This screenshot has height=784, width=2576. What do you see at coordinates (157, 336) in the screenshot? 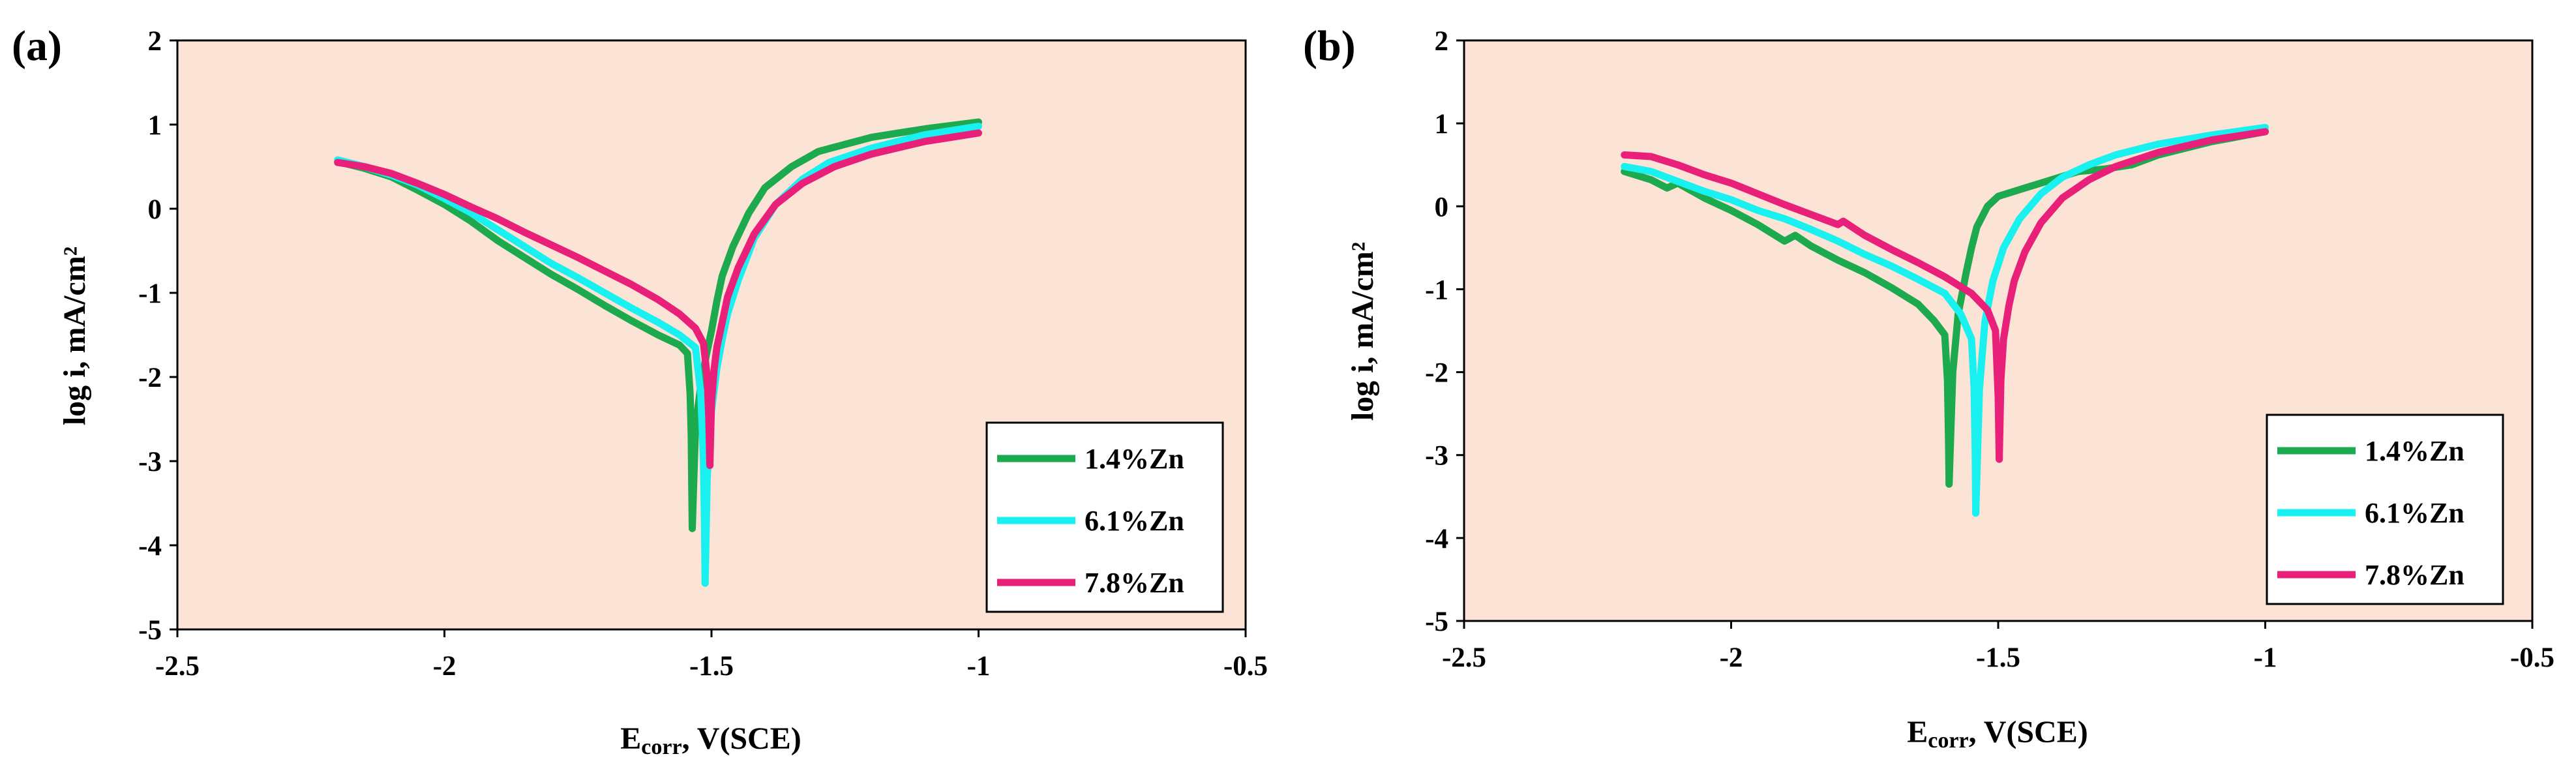
I see `panel-a-y-tick-labels: 2 1 0 -1 -2 -3 -4 -5` at bounding box center [157, 336].